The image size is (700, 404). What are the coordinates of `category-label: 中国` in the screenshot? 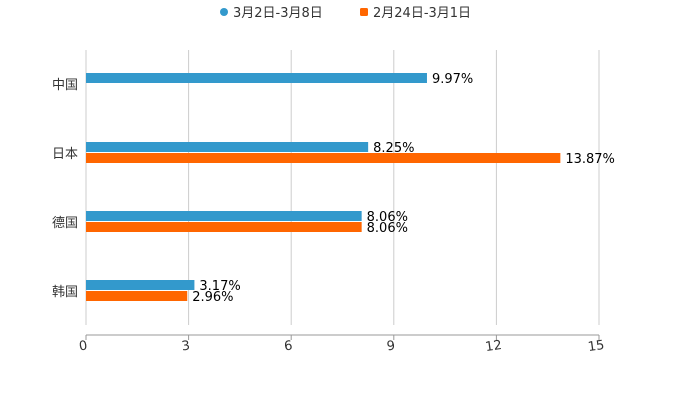 It's located at (65, 85).